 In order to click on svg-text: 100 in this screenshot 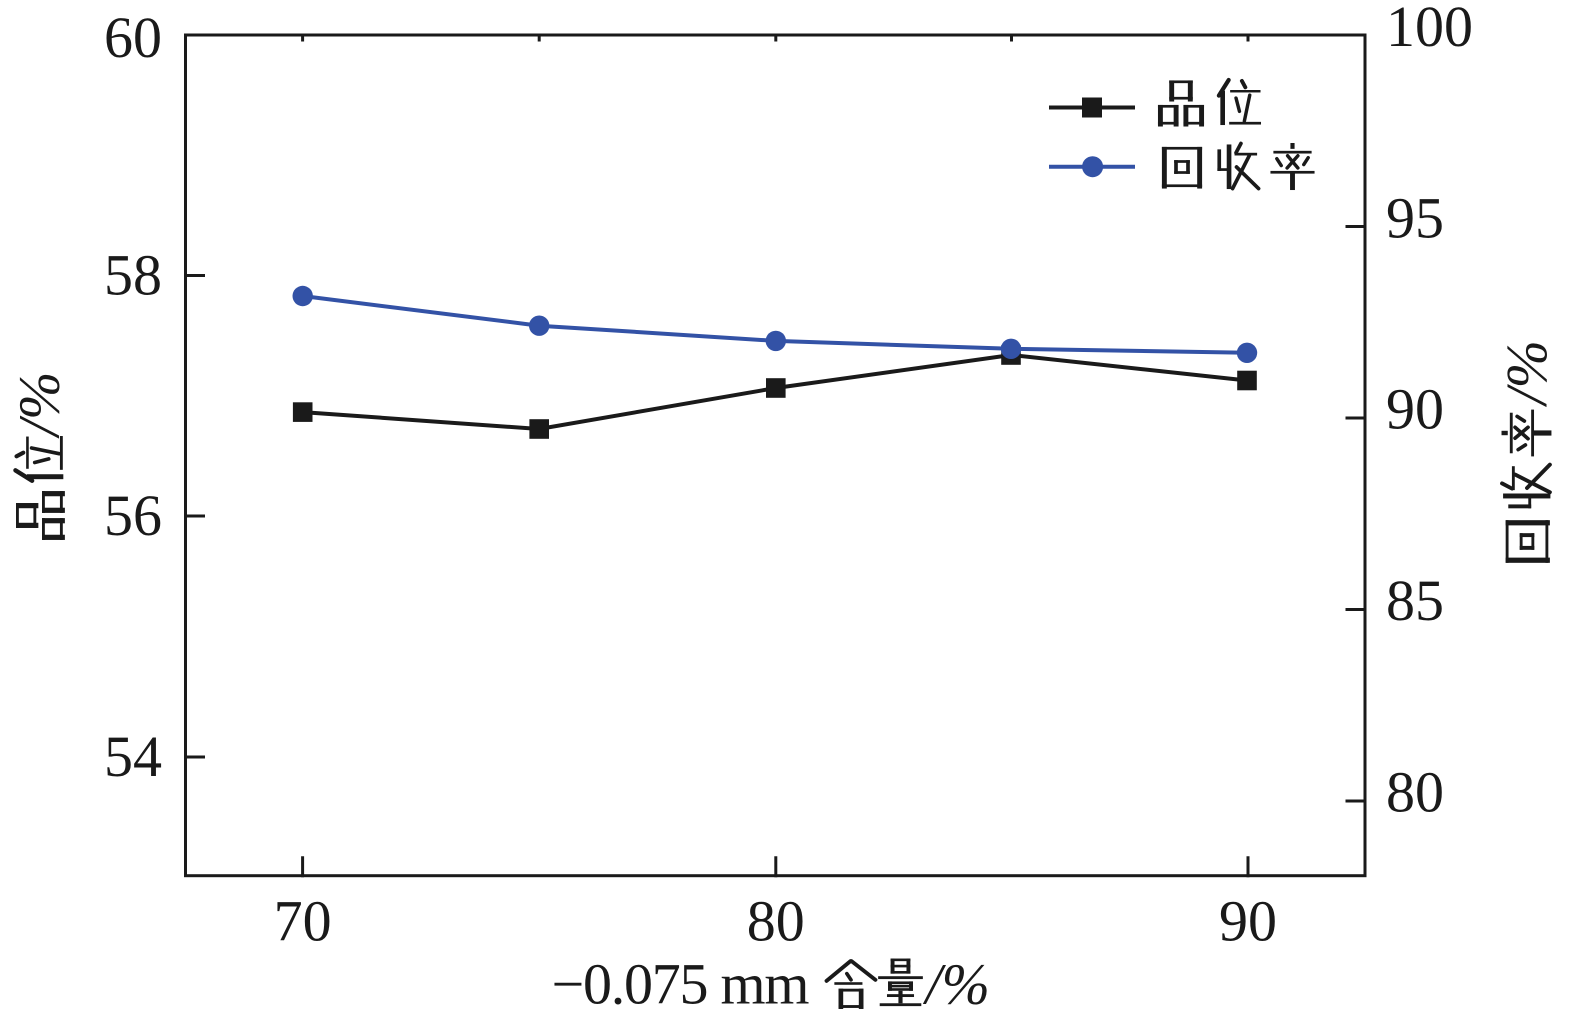, I will do `click(1429, 29)`.